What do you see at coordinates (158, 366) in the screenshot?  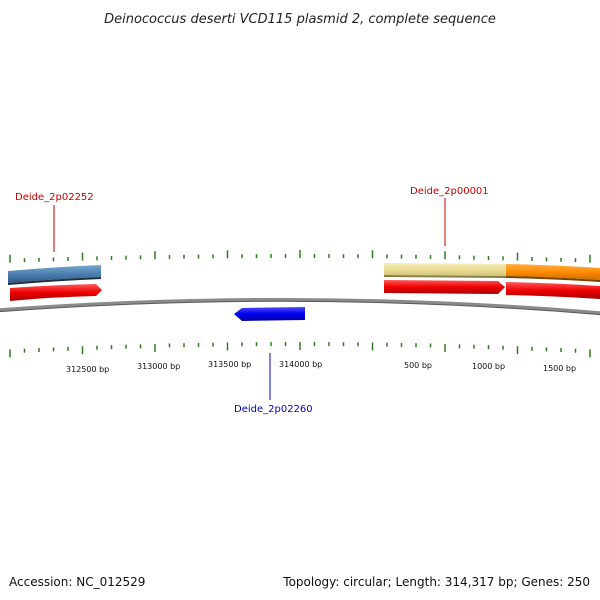 I see `tick-label: 313000 bp` at bounding box center [158, 366].